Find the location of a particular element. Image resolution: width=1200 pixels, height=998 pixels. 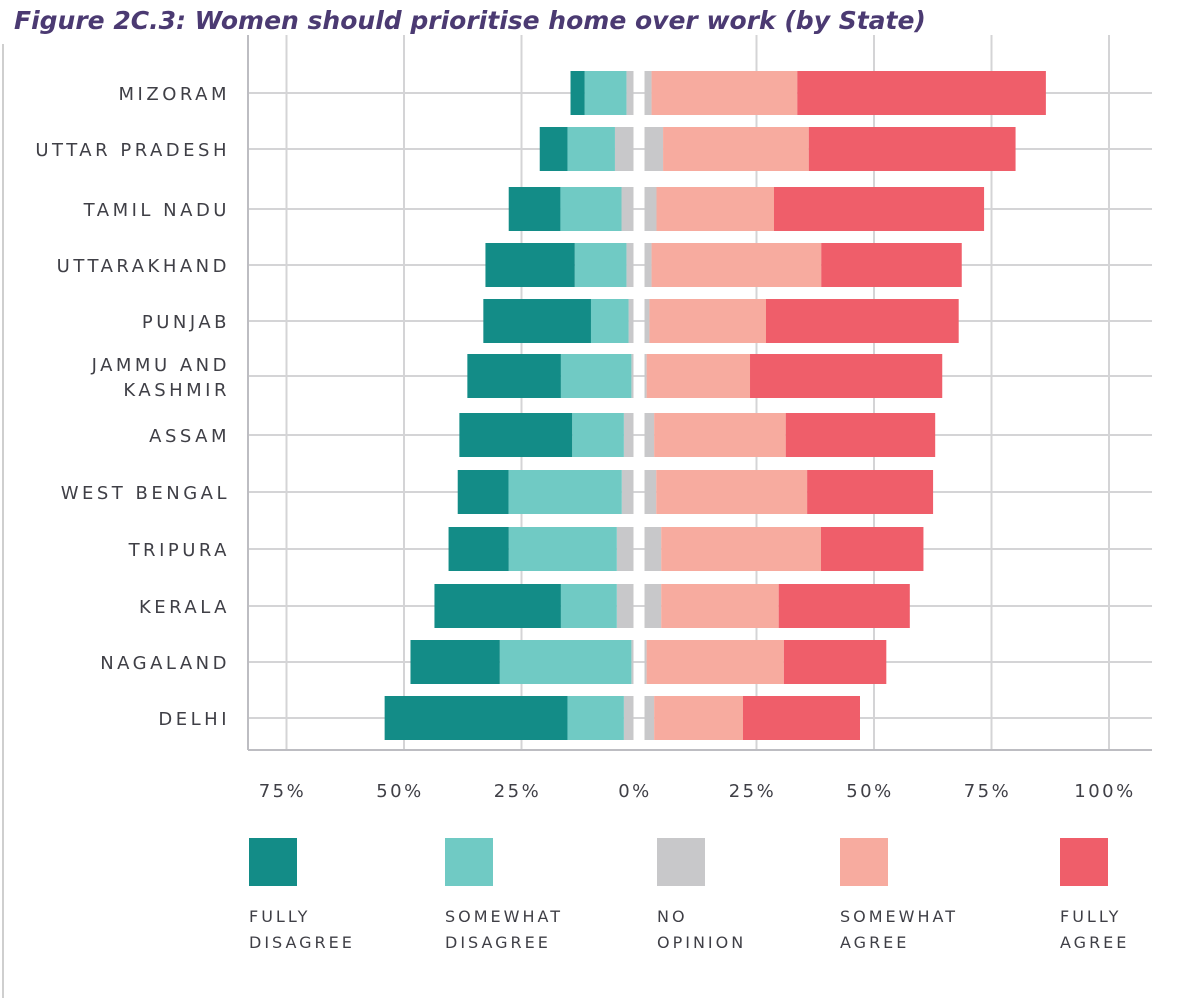

category-label: PUNJAB is located at coordinates (186, 322).